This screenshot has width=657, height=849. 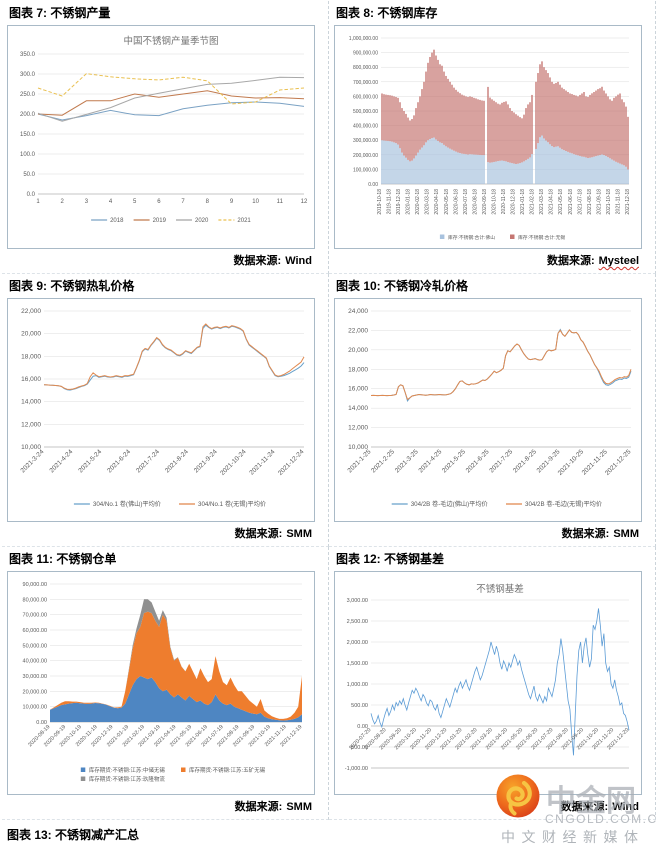 What do you see at coordinates (430, 461) in the screenshot?
I see `svg-text: 2021-4-25` at bounding box center [430, 461].